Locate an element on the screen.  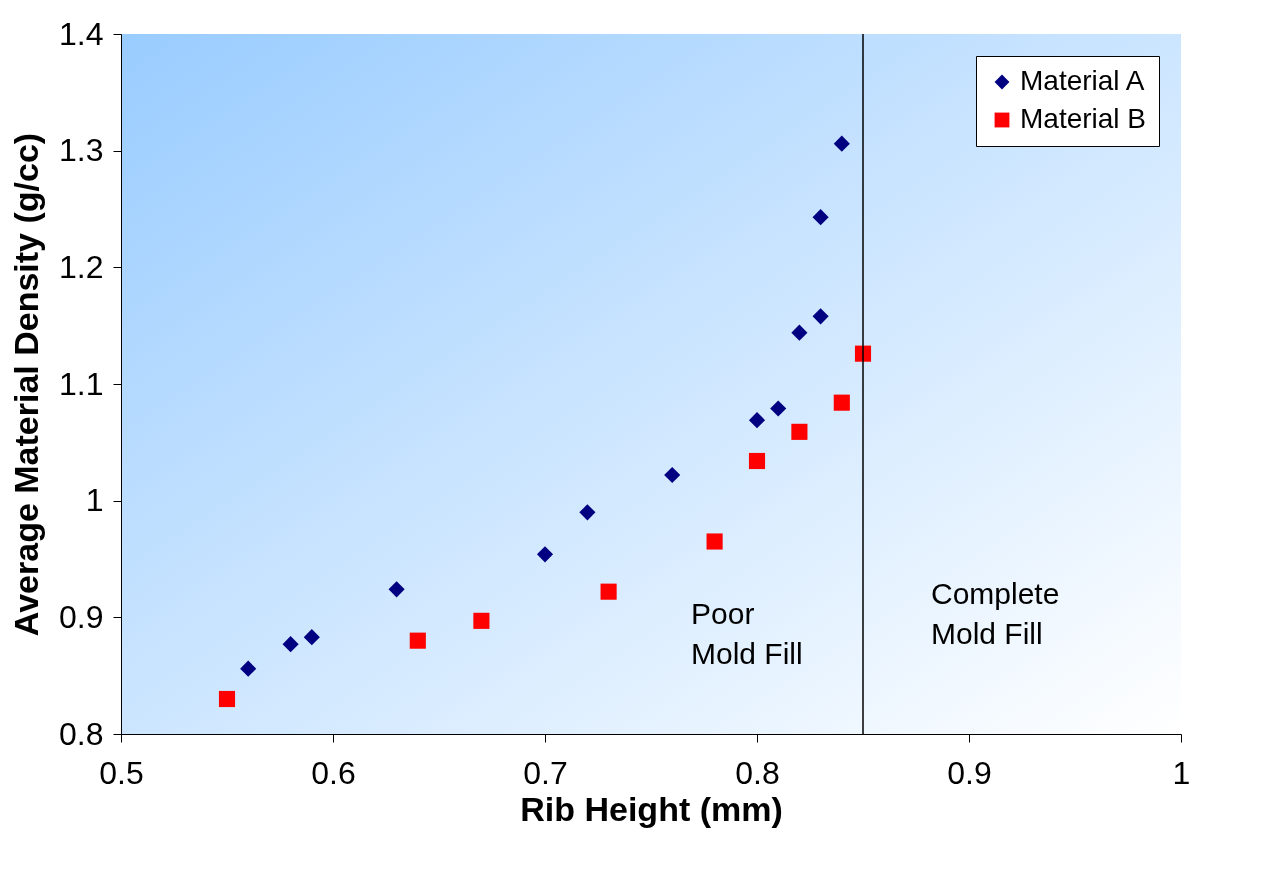
x-tick-label: 0.8 is located at coordinates (757, 772).